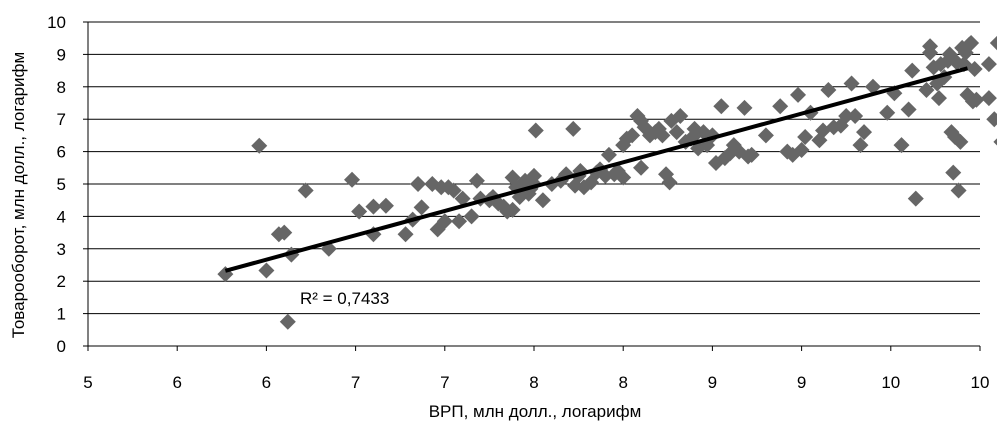 The image size is (997, 422). I want to click on y-axis-title: Товарооборот, млн долл., логарифм, so click(18, 195).